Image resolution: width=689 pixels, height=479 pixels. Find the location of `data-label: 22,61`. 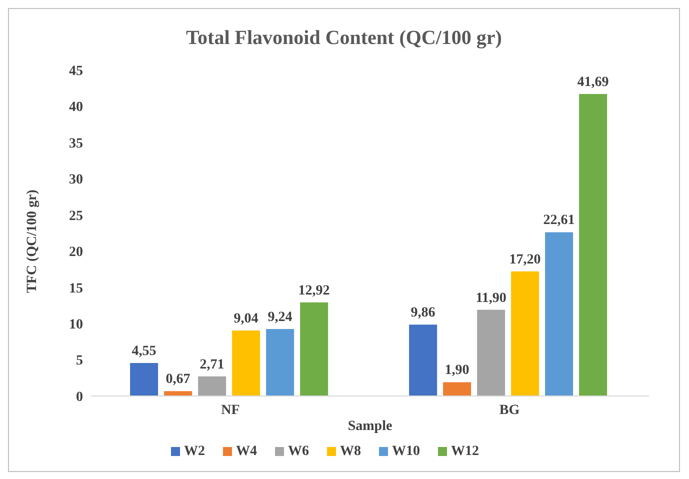

data-label: 22,61 is located at coordinates (559, 220).